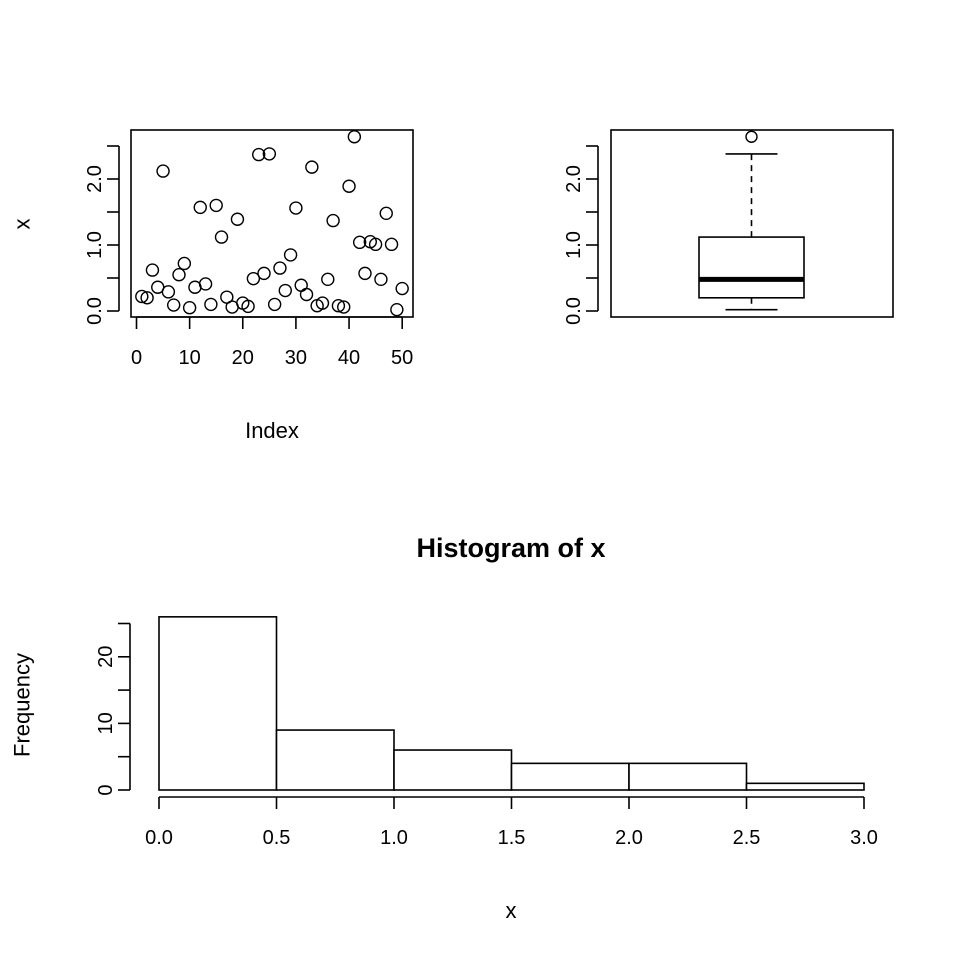 The width and height of the screenshot is (960, 960). I want to click on x-tick-label: 1.0, so click(394, 838).